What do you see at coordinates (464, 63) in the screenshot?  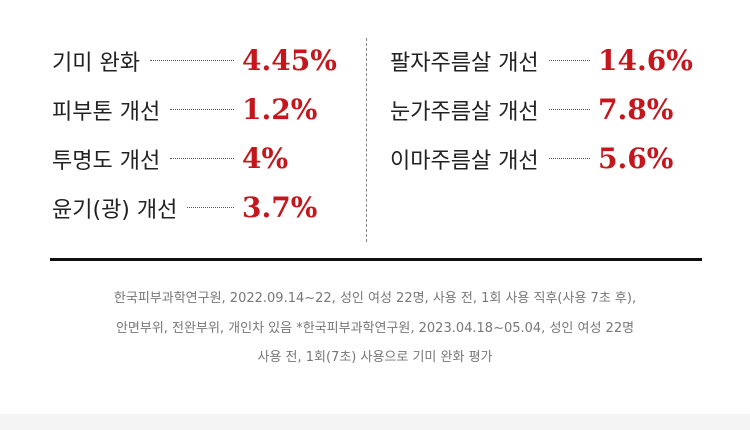 I see `item-label: 팔자주름살 개선` at bounding box center [464, 63].